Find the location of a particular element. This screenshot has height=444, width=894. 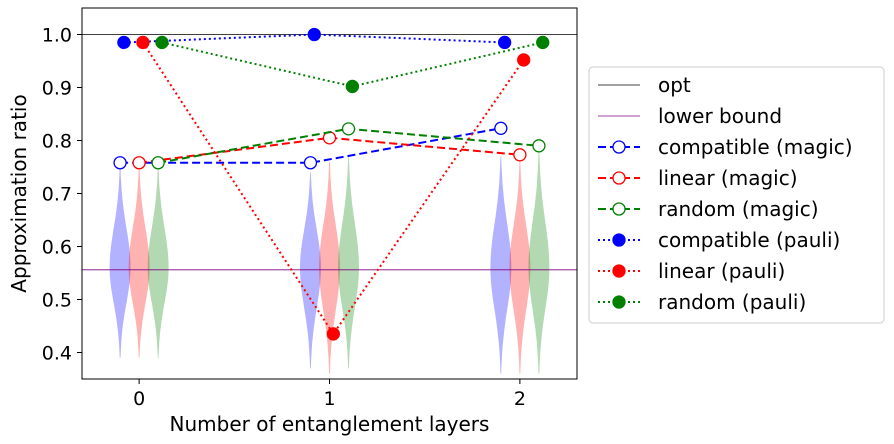

y-tick-label-3: 0.7 is located at coordinates (57, 195).